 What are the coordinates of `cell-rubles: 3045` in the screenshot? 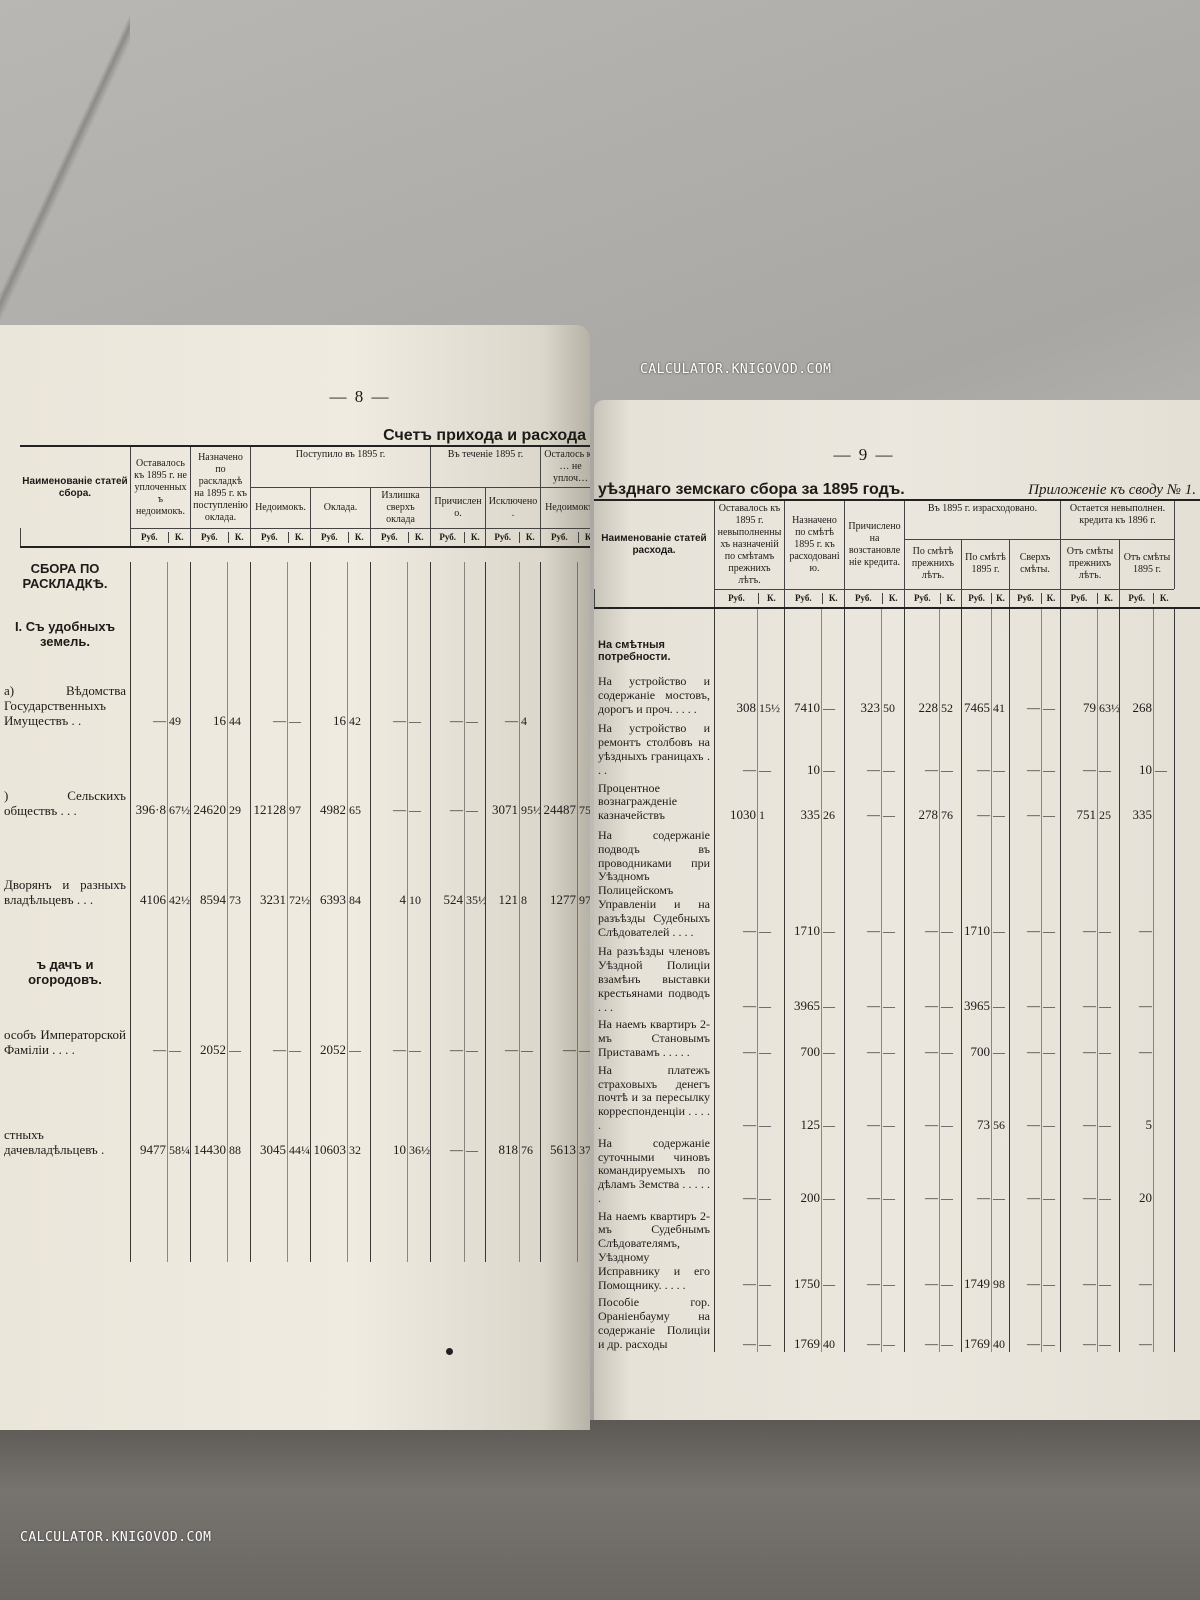 It's located at (273, 1149).